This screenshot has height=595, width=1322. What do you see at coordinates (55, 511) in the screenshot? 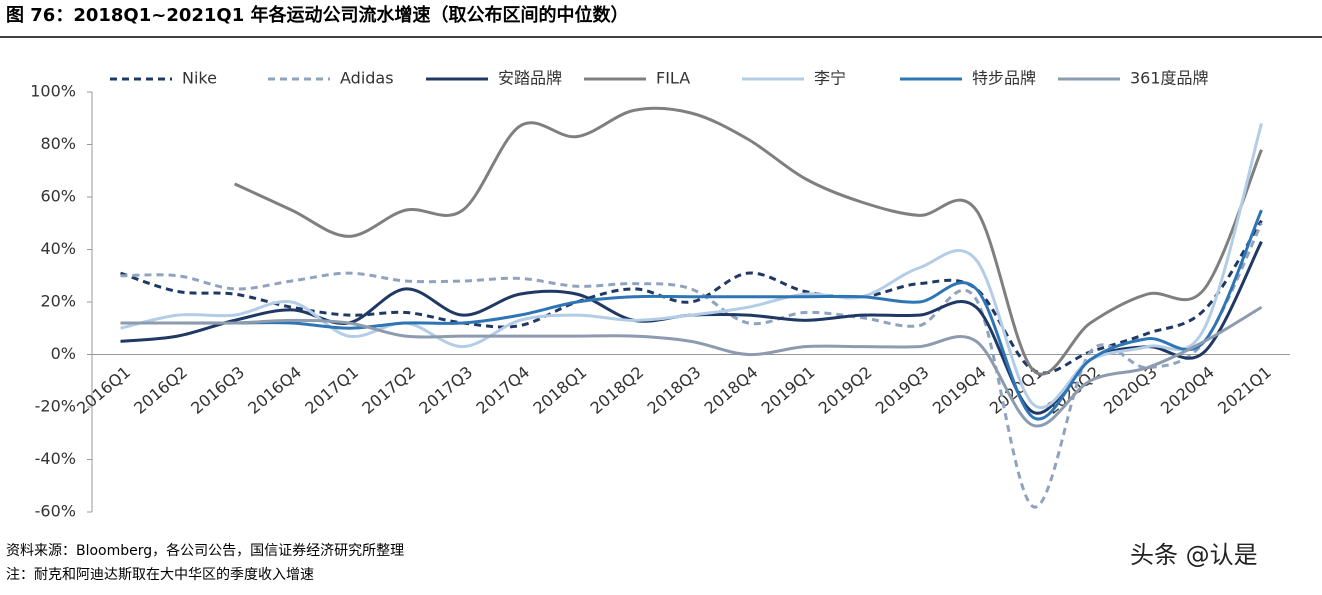
I see `y-tick-label: -60%` at bounding box center [55, 511].